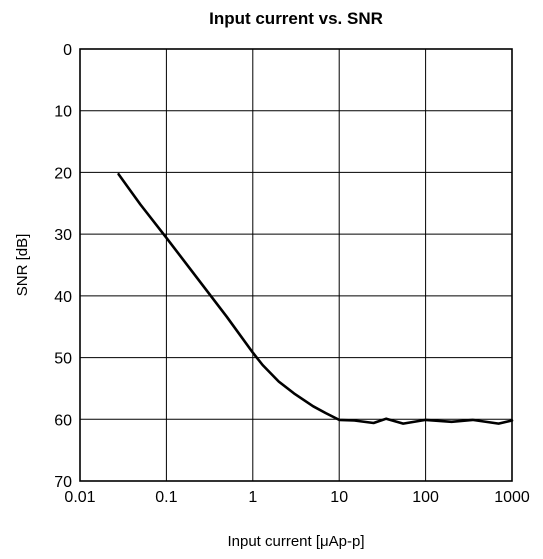  Describe the element at coordinates (63, 297) in the screenshot. I see `y-tick-label: 40` at that location.